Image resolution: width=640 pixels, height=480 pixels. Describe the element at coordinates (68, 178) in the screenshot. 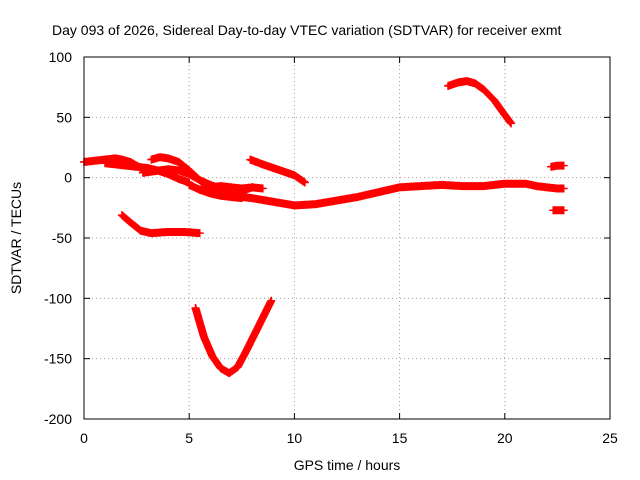

I see `y-tick-label: 0` at that location.